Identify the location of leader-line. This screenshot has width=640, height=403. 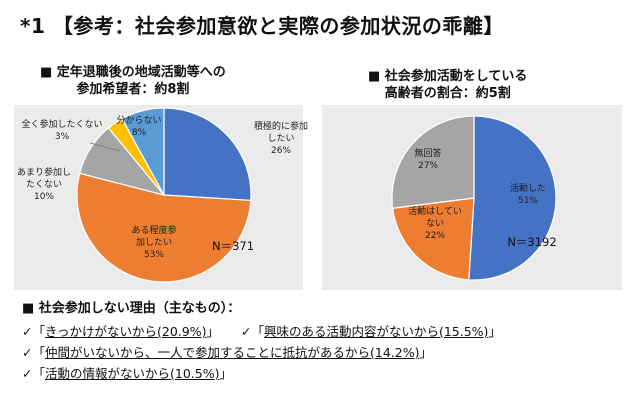
(105, 147).